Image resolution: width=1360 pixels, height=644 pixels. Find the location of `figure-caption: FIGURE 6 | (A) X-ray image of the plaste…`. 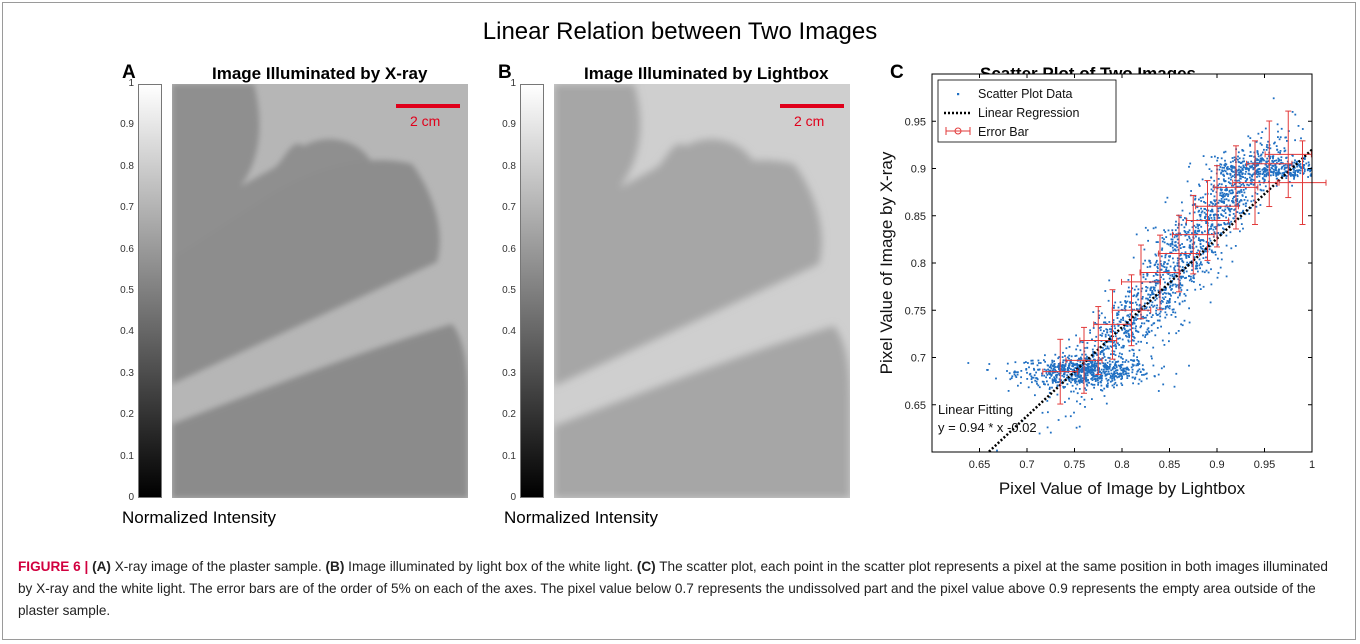

figure-caption: FIGURE 6 | (A) X-ray image of the plaste… is located at coordinates (679, 589).